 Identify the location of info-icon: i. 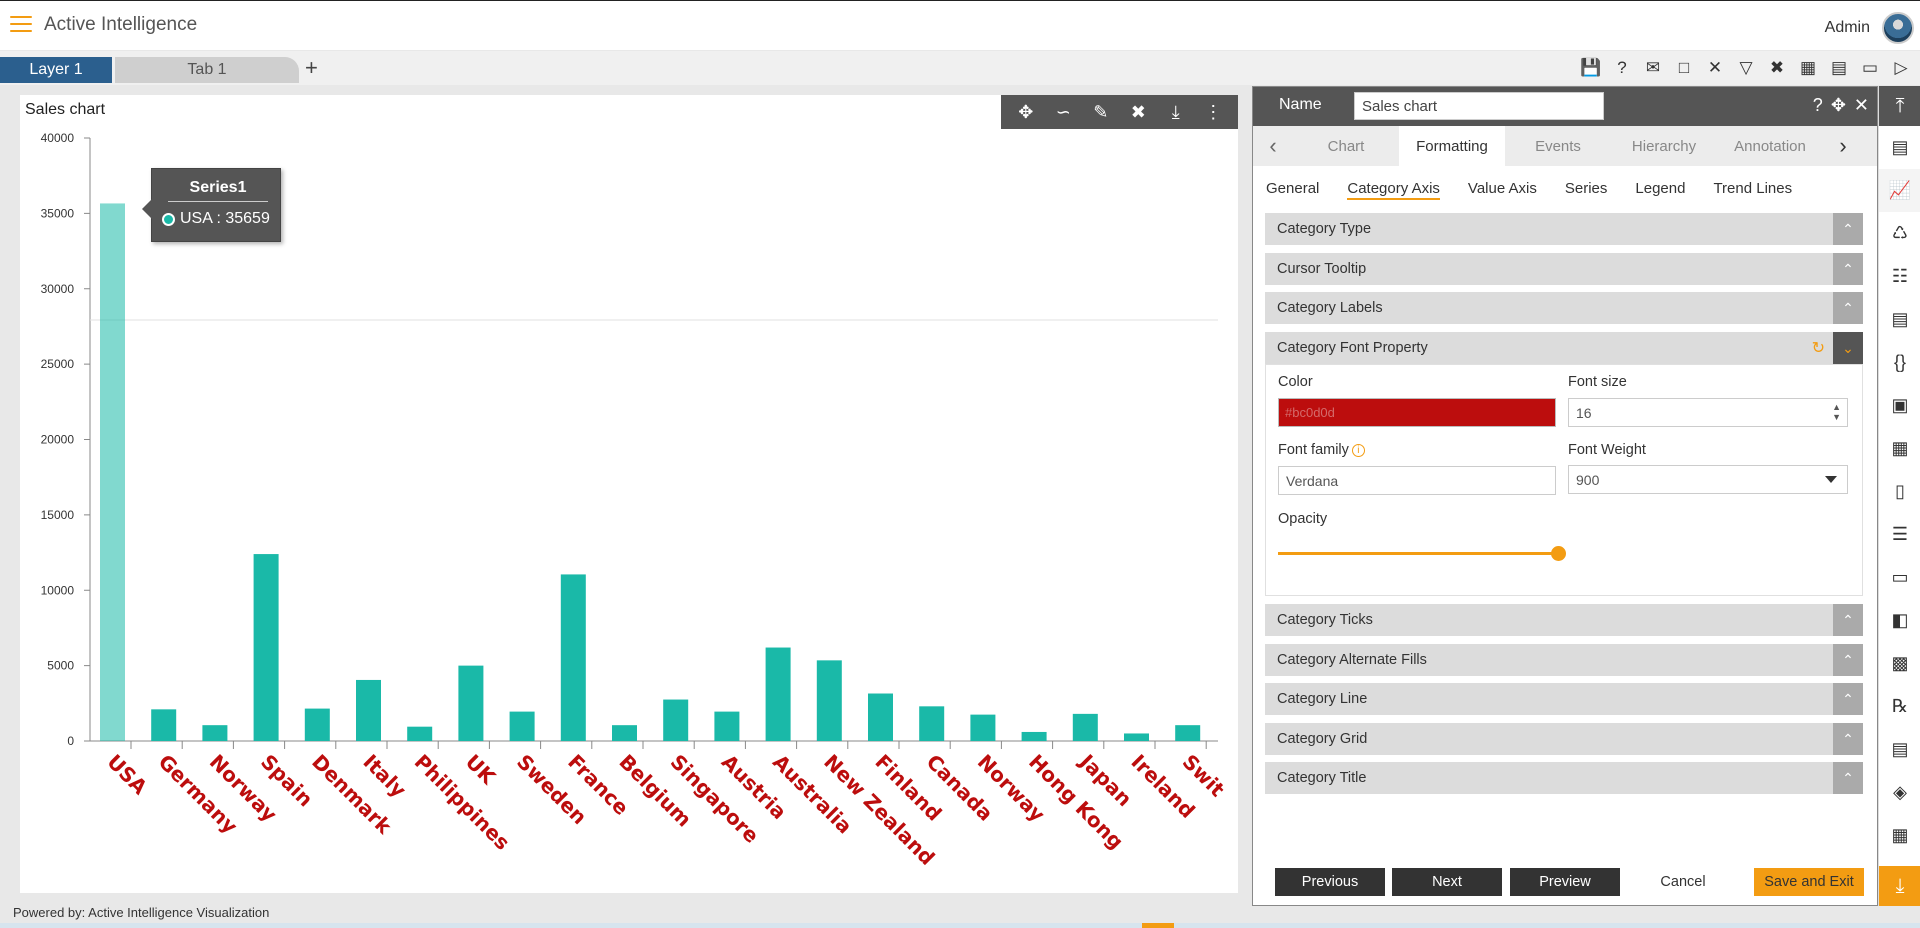
(1358, 450).